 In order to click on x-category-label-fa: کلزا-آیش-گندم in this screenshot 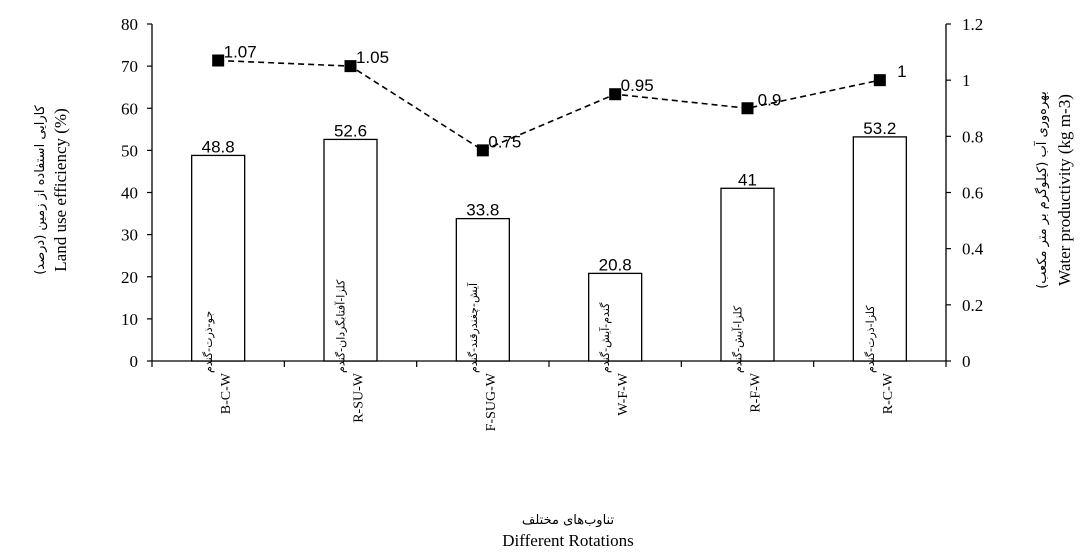, I will do `click(738, 339)`.